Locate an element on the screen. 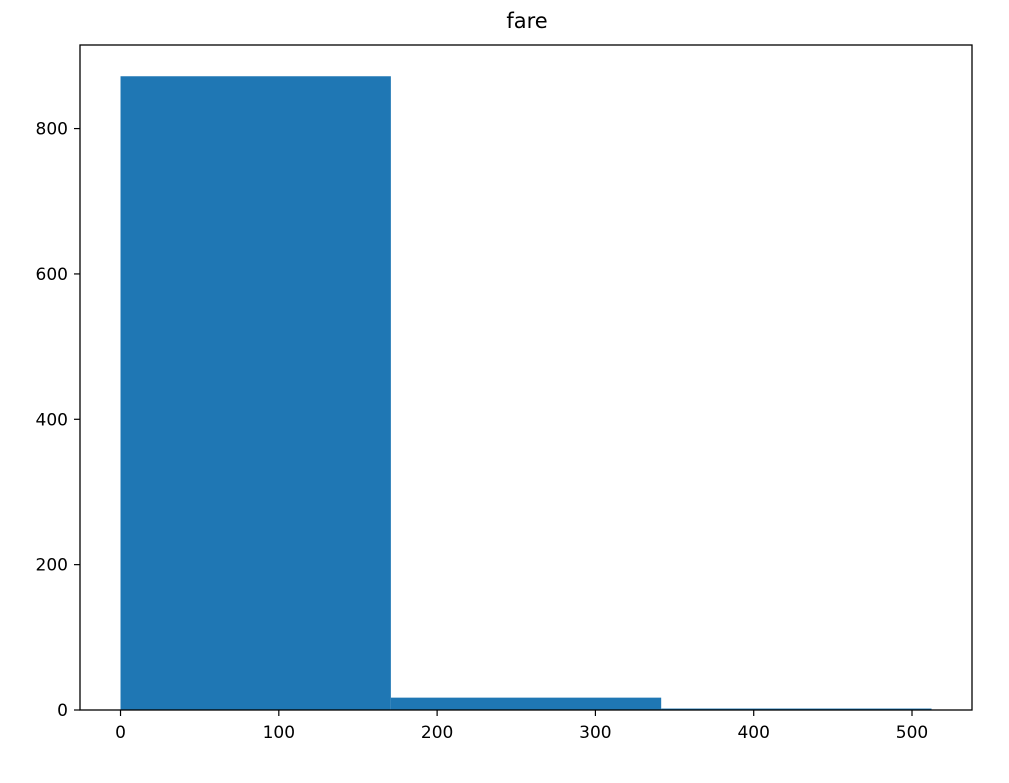 The image size is (1009, 783). x-tick-label: 0 is located at coordinates (120, 733).